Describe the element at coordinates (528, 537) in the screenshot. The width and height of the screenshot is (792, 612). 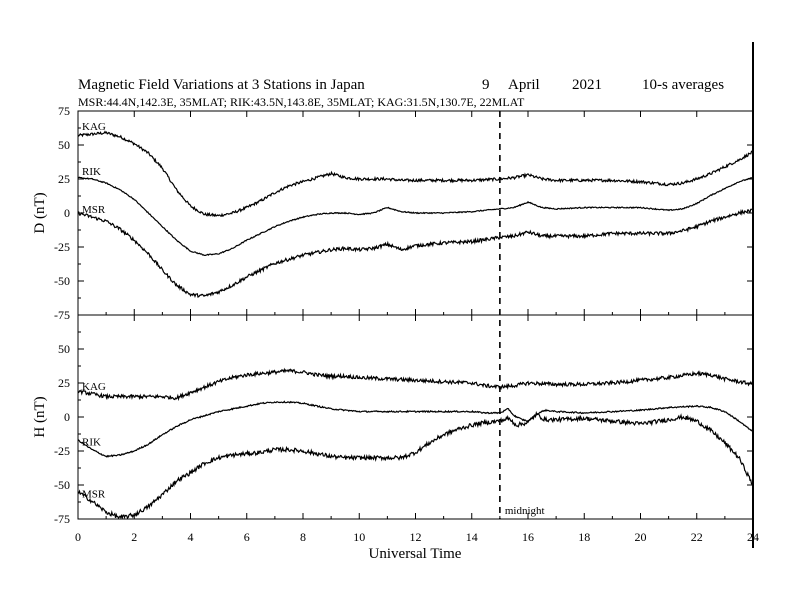
I see `x-tick-label-8: 16` at that location.